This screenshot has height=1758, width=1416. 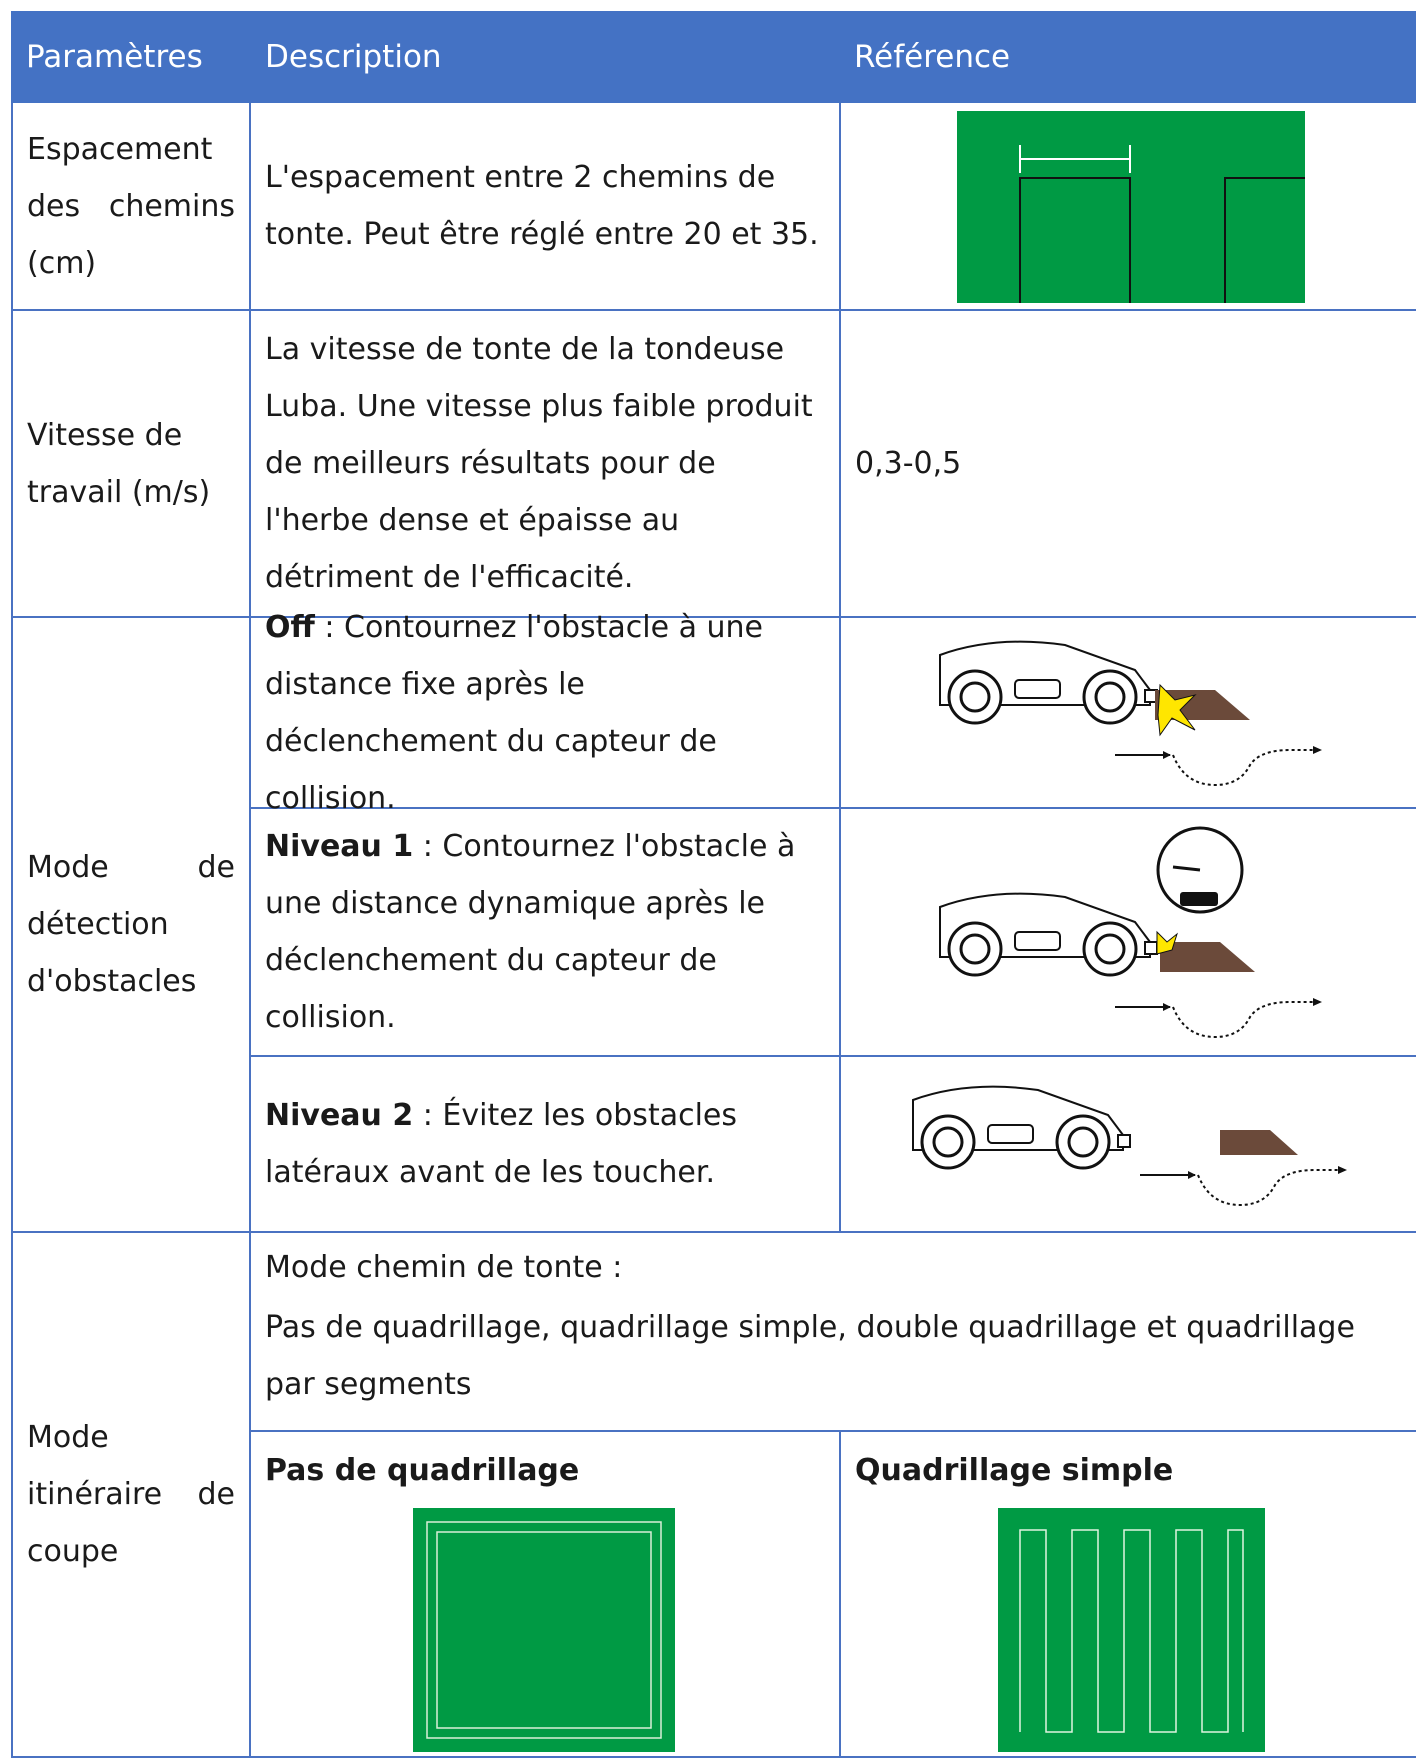 What do you see at coordinates (339, 1115) in the screenshot?
I see `option-label: Niveau 2` at bounding box center [339, 1115].